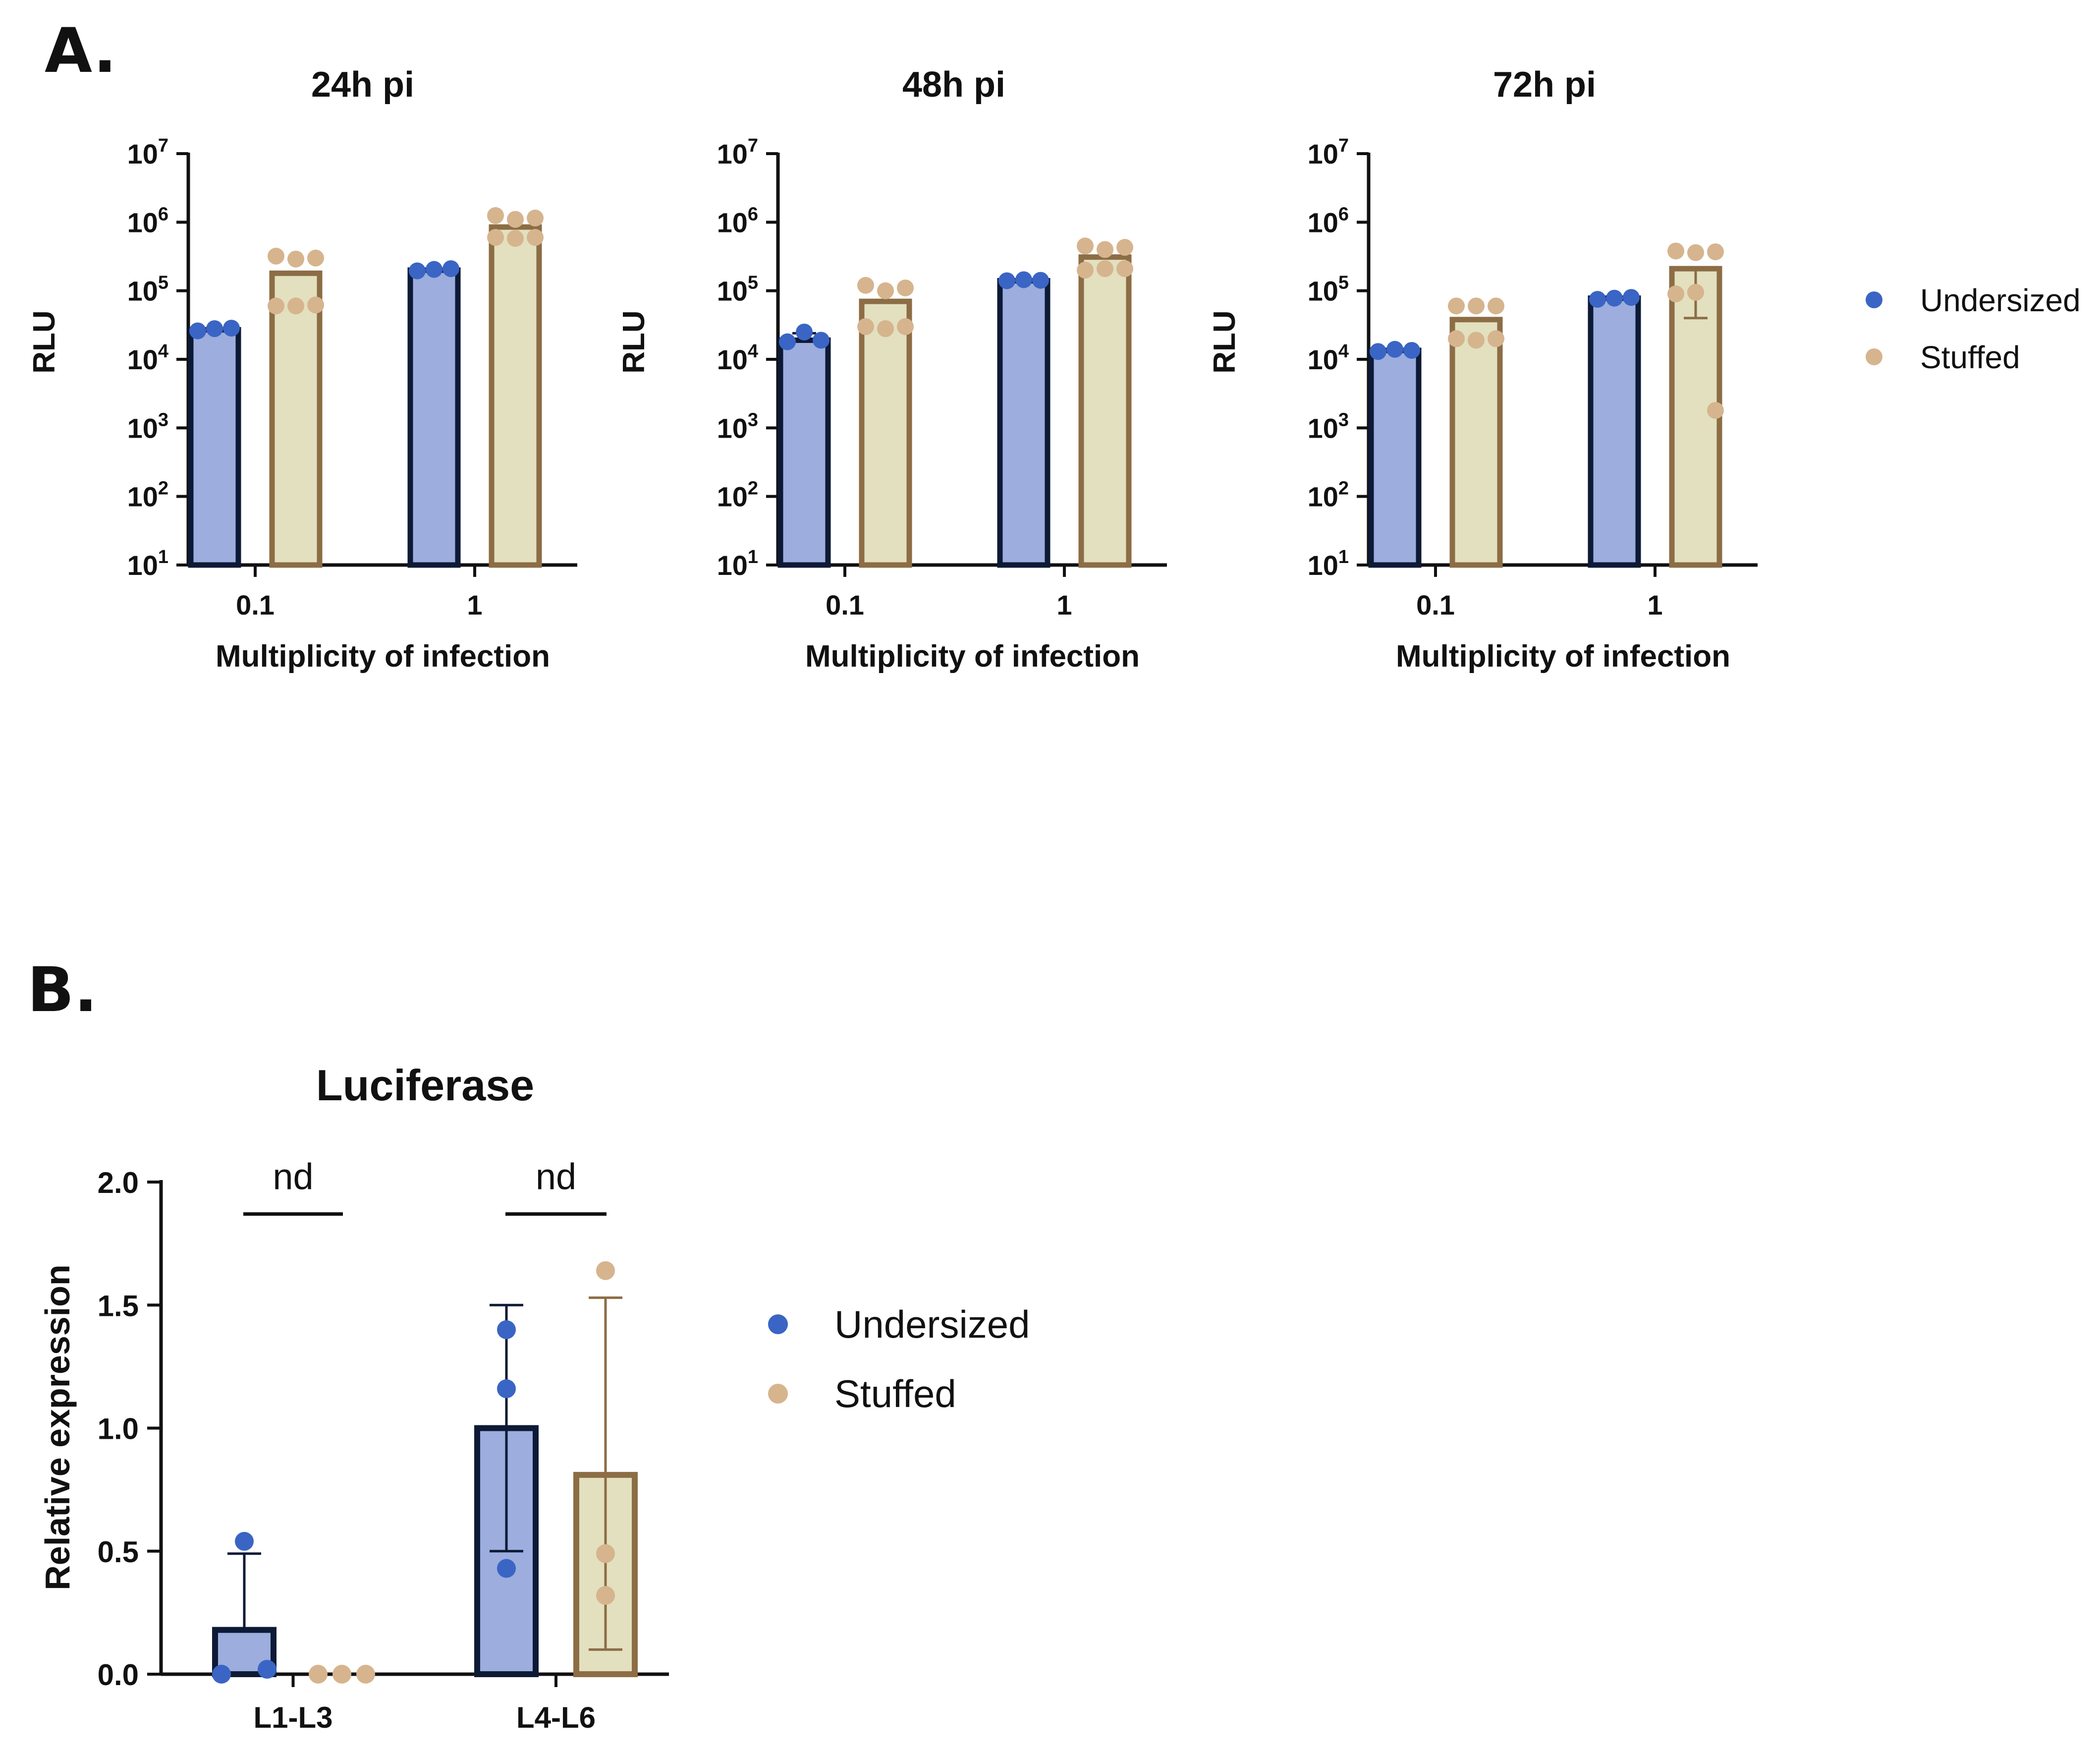 The image size is (2100, 1752). I want to click on legend-marker-undersized, so click(778, 1324).